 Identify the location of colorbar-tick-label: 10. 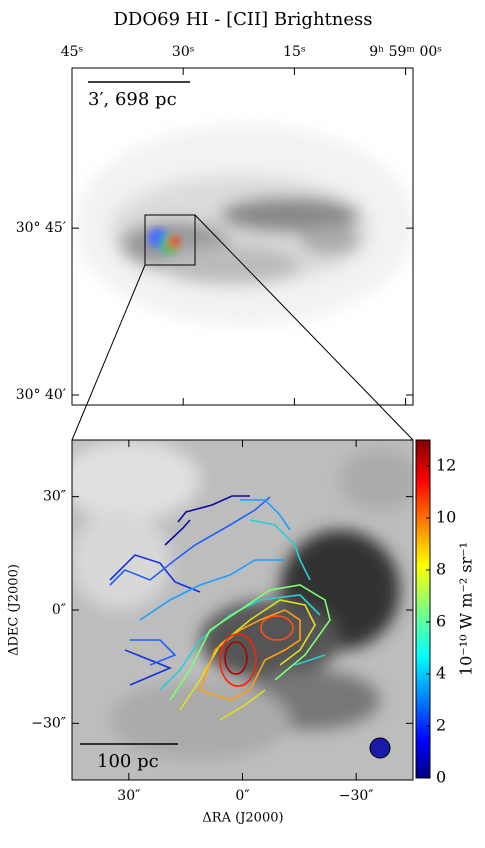
(446, 517).